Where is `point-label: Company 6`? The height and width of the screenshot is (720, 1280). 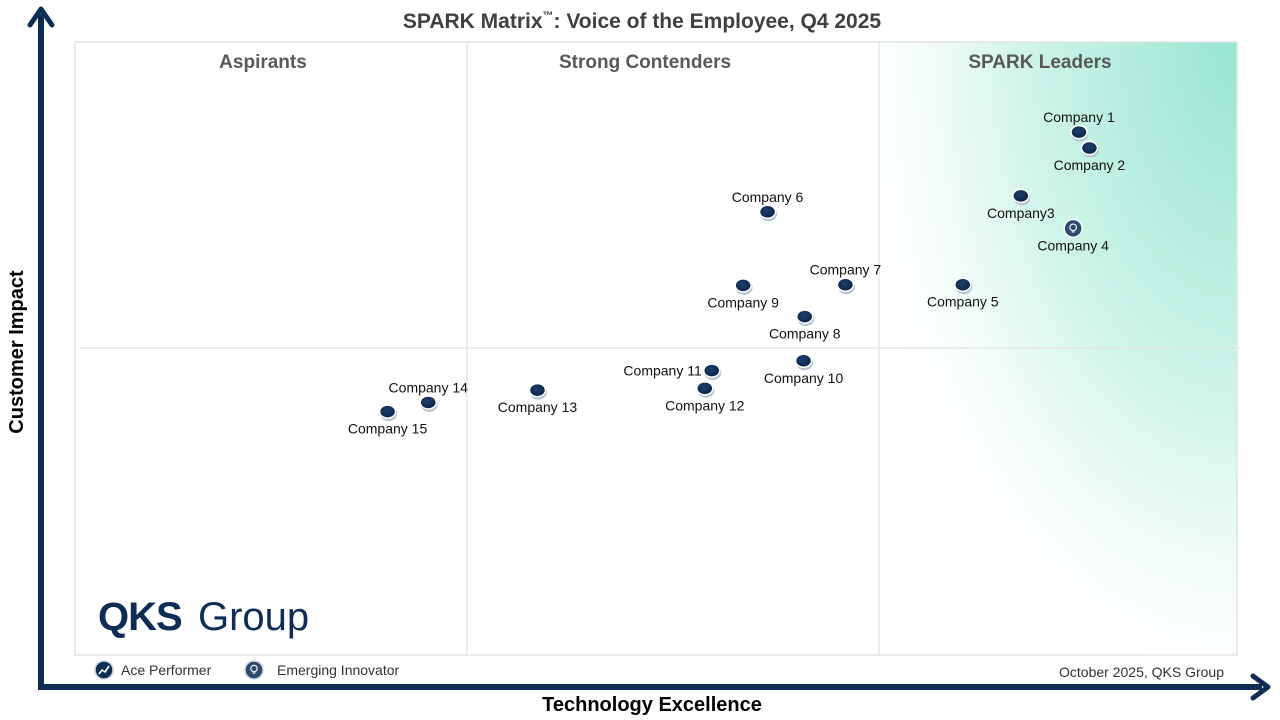
point-label: Company 6 is located at coordinates (768, 197).